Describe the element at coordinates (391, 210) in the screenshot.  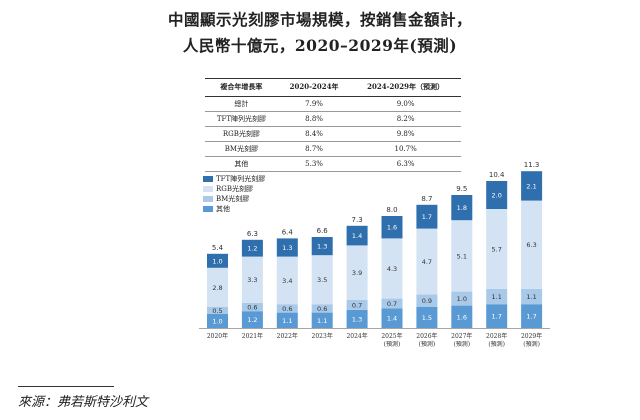
I see `bar-total-label: 8.0` at that location.